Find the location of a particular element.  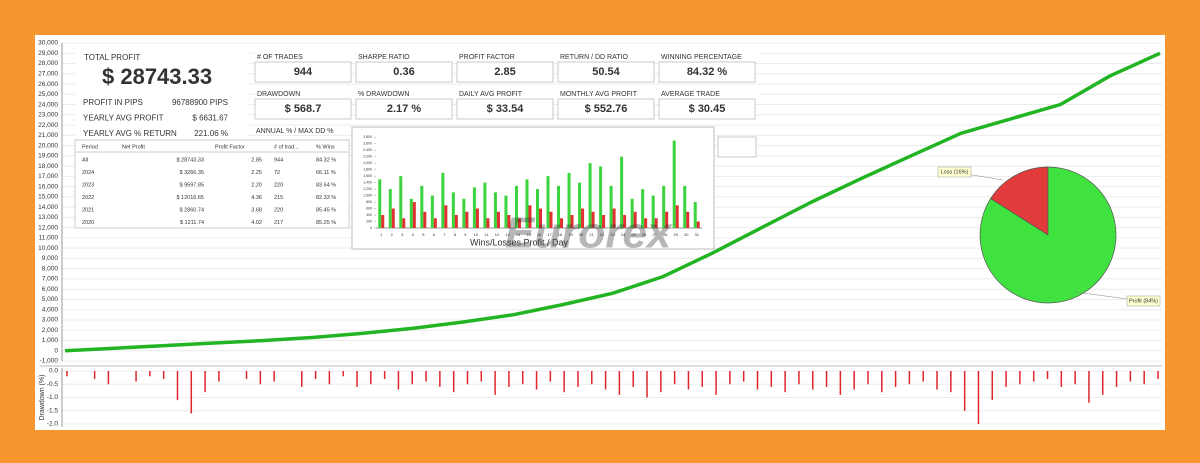

table-cell: 84.32 % is located at coordinates (326, 160).